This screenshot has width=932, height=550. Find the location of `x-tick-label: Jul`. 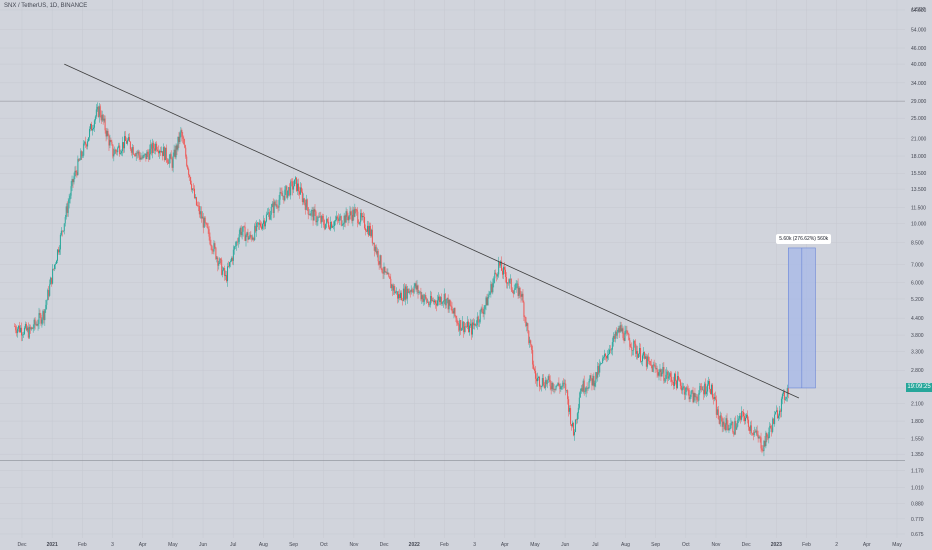

x-tick-label: Jul is located at coordinates (595, 545).